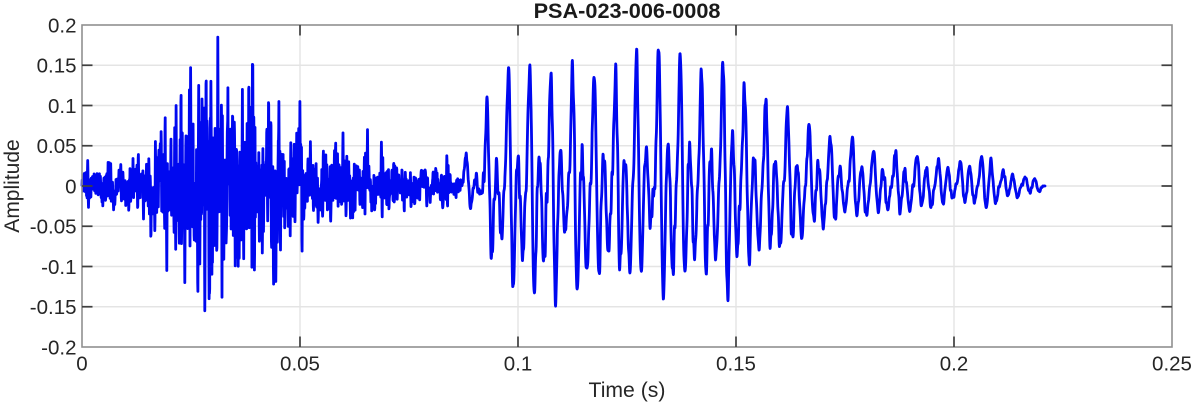 The height and width of the screenshot is (409, 1193). Describe the element at coordinates (53, 307) in the screenshot. I see `svg-text: -0.15` at that location.